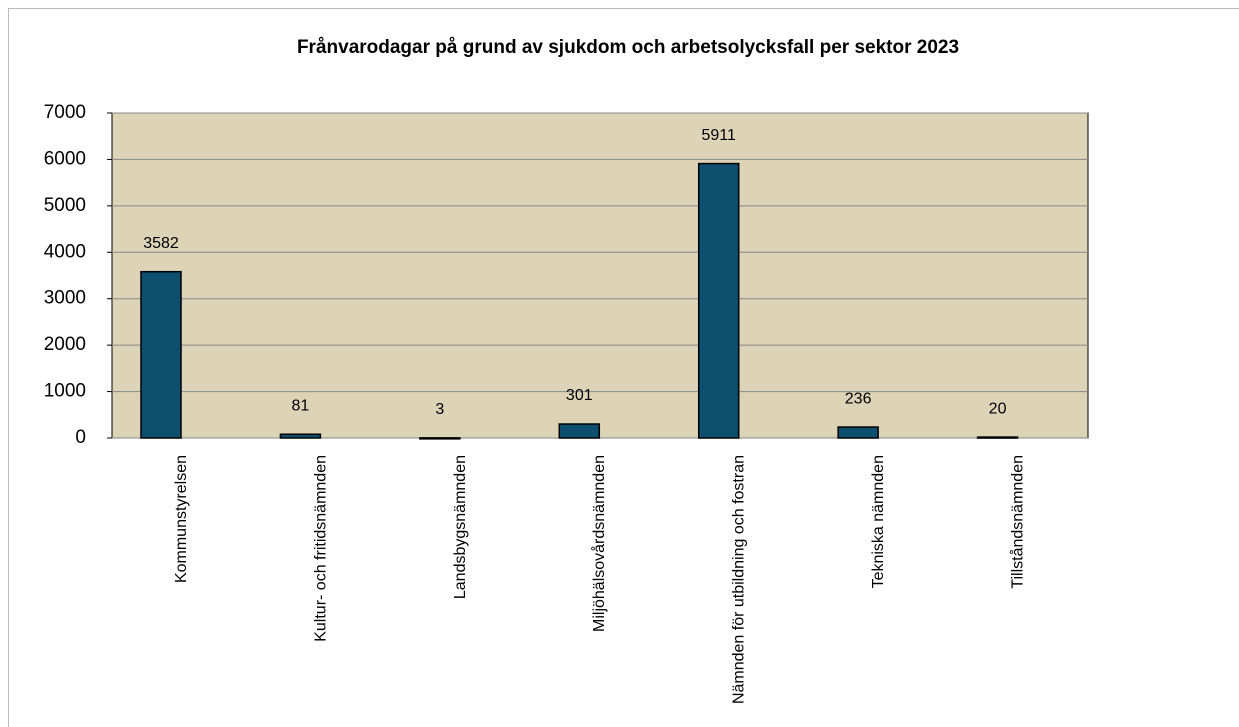 The height and width of the screenshot is (727, 1239). What do you see at coordinates (161, 243) in the screenshot?
I see `data-label: 3582` at bounding box center [161, 243].